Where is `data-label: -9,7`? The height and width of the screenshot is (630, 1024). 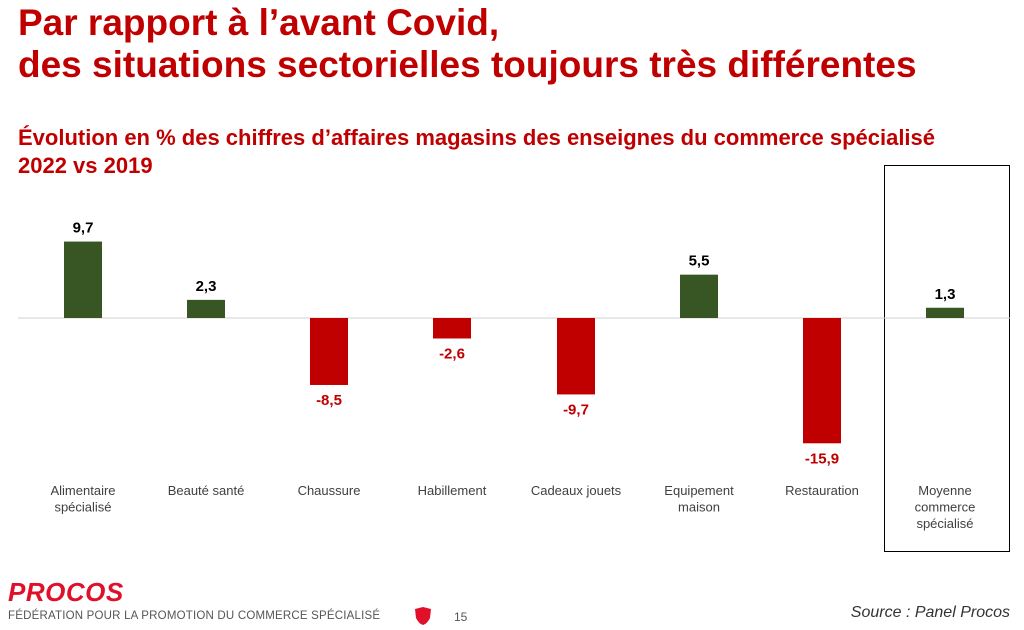
data-label: -9,7 is located at coordinates (576, 409).